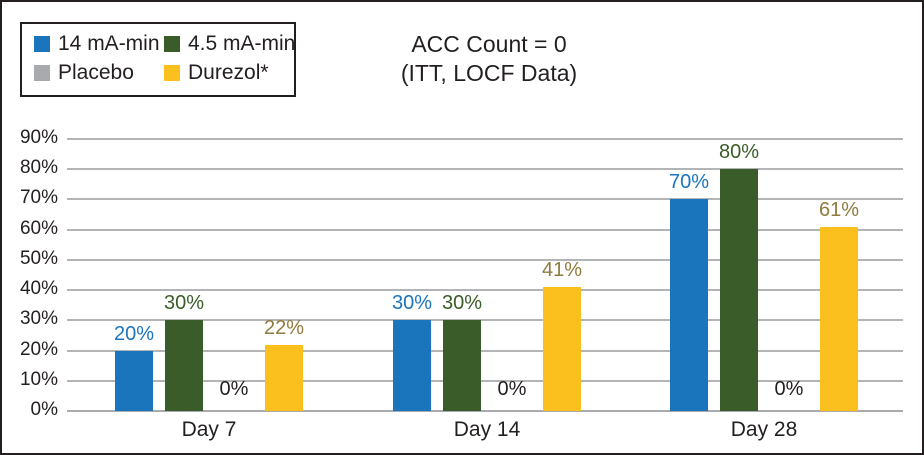 The width and height of the screenshot is (924, 455). I want to click on x-axis-baseline, so click(485, 411).